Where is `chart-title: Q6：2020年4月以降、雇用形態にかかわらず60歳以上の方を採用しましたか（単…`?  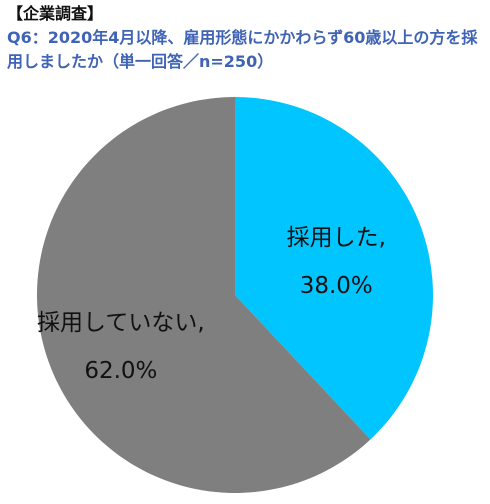 chart-title: Q6：2020年4月以降、雇用形態にかかわらず60歳以上の方を採用しましたか（単… is located at coordinates (242, 49).